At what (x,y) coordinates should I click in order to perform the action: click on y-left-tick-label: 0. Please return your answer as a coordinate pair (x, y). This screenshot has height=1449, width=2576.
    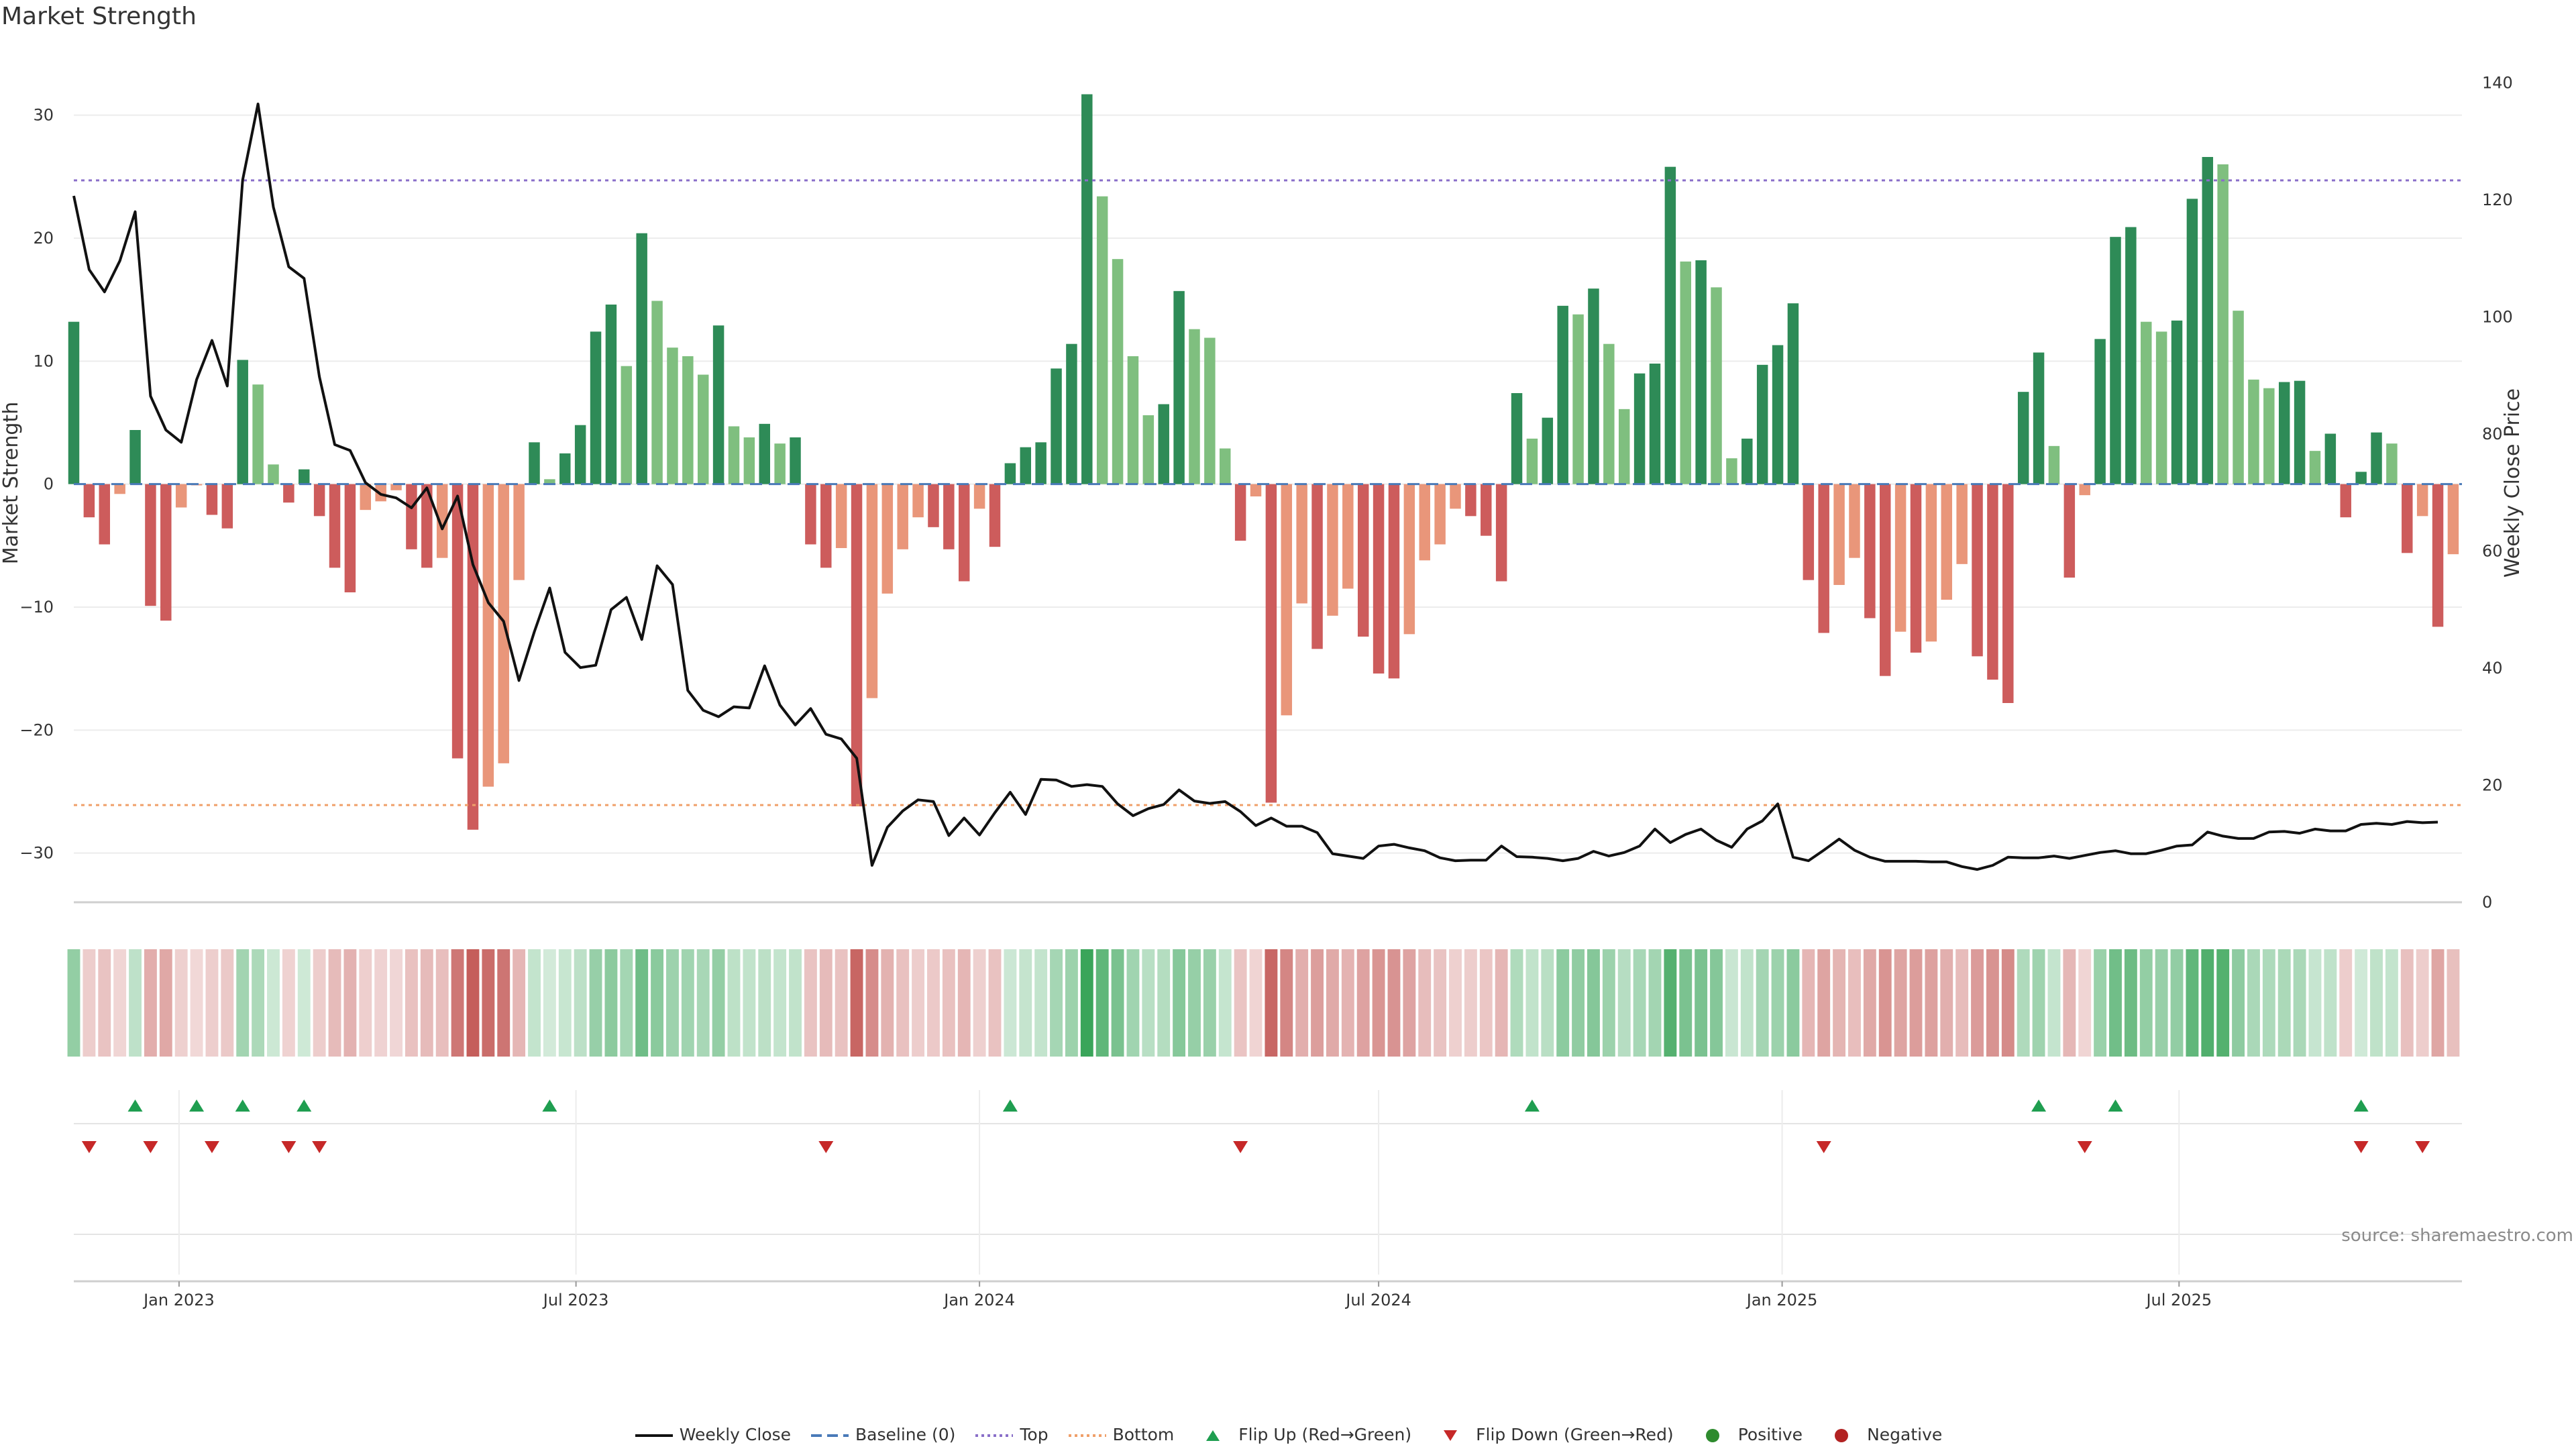
    Looking at the image, I should click on (49, 484).